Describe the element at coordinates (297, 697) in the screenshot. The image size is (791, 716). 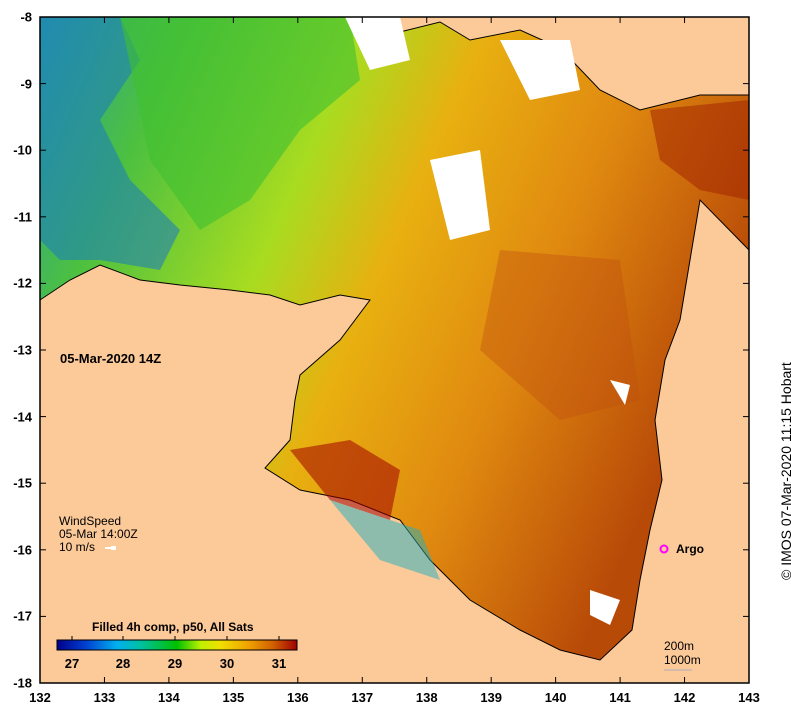
I see `x-tick-label: 136` at that location.